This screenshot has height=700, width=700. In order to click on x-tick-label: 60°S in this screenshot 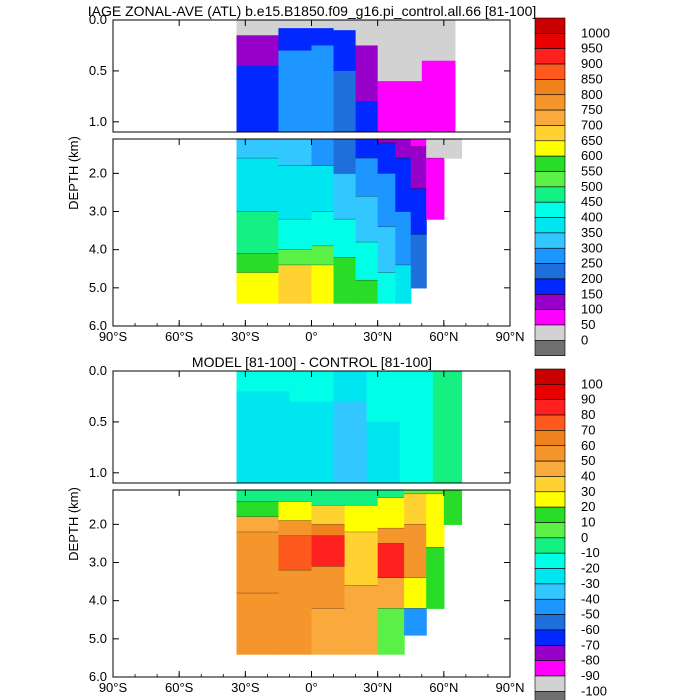, I will do `click(179, 336)`.